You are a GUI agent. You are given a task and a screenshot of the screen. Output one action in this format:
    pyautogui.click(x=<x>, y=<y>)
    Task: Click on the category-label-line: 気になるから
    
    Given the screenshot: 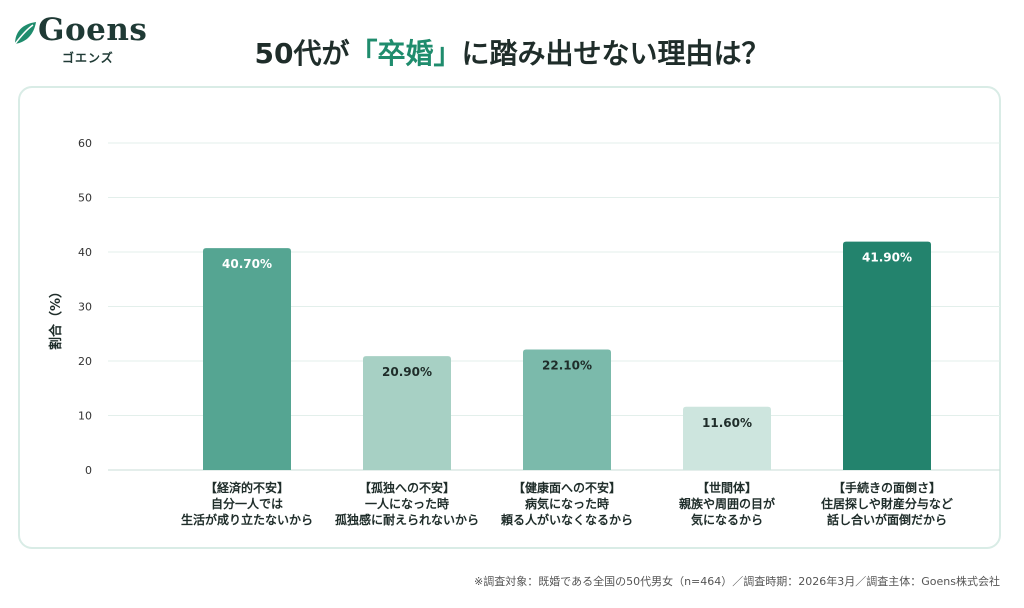 What is the action you would take?
    pyautogui.click(x=726, y=520)
    